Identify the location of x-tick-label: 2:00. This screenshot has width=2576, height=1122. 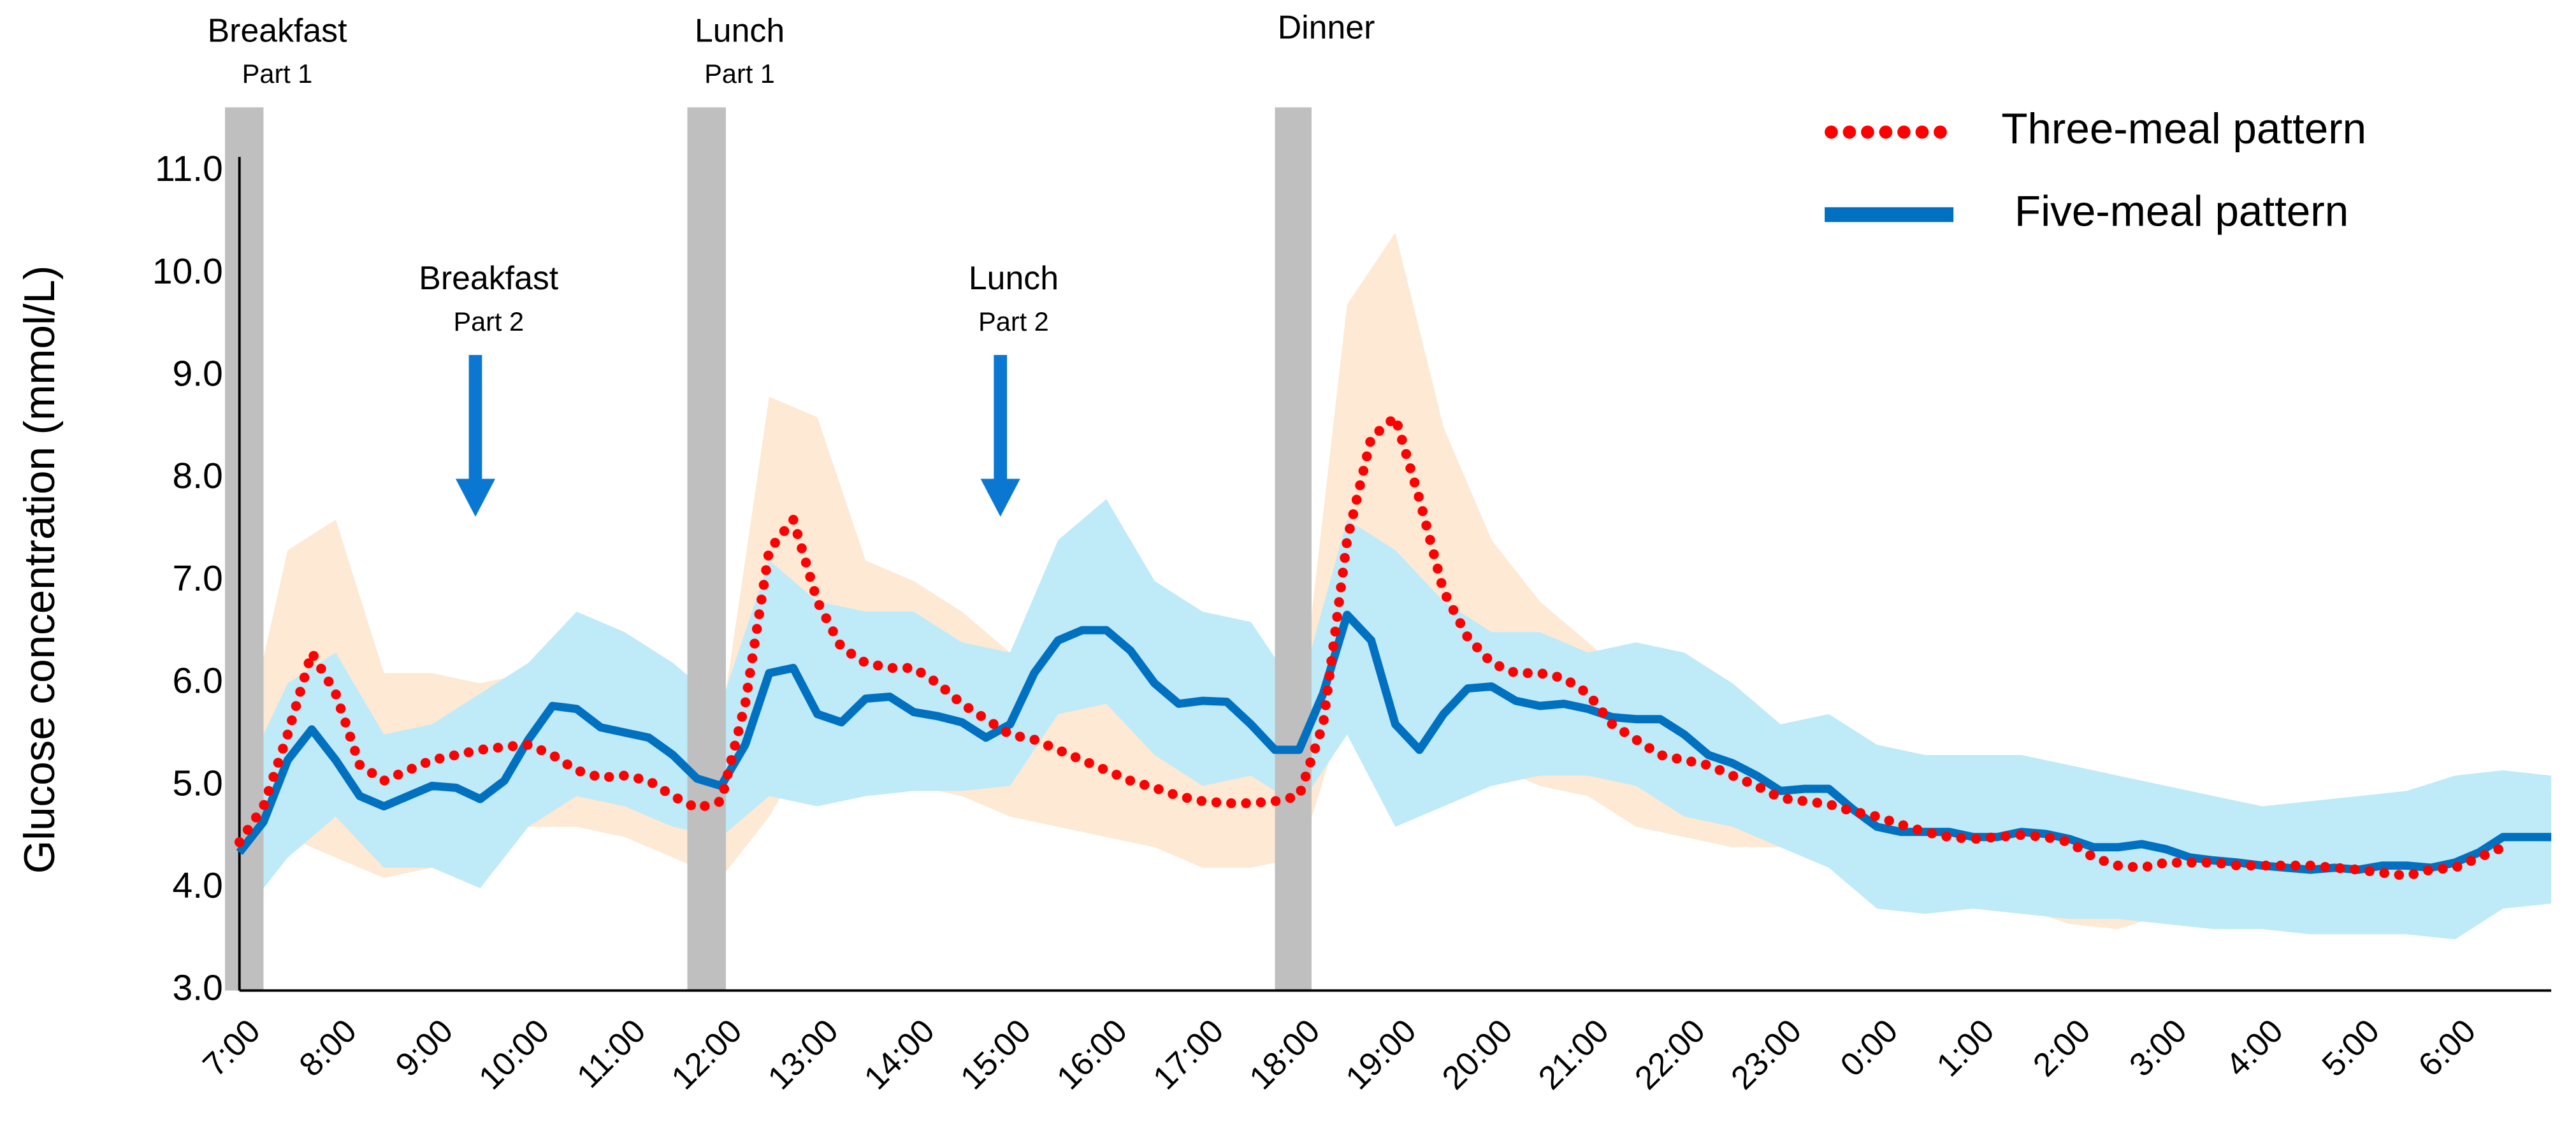
(2061, 1048).